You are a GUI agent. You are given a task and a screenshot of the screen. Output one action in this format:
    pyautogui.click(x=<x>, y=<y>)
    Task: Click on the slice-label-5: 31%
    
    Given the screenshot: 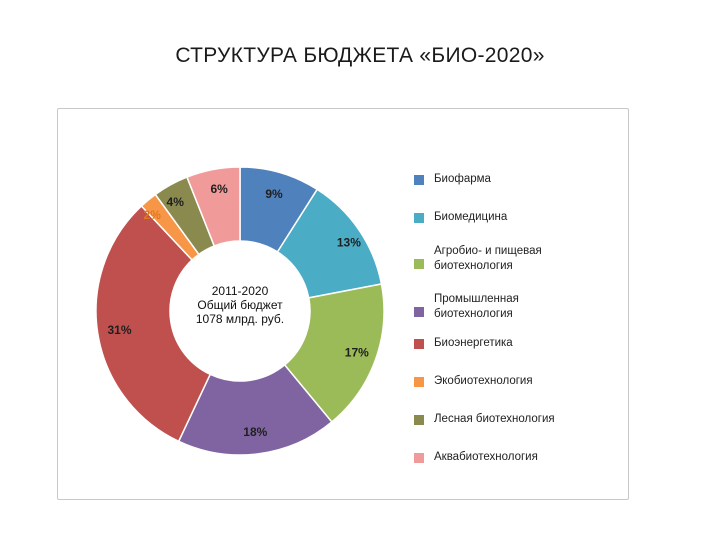 What is the action you would take?
    pyautogui.click(x=119, y=330)
    